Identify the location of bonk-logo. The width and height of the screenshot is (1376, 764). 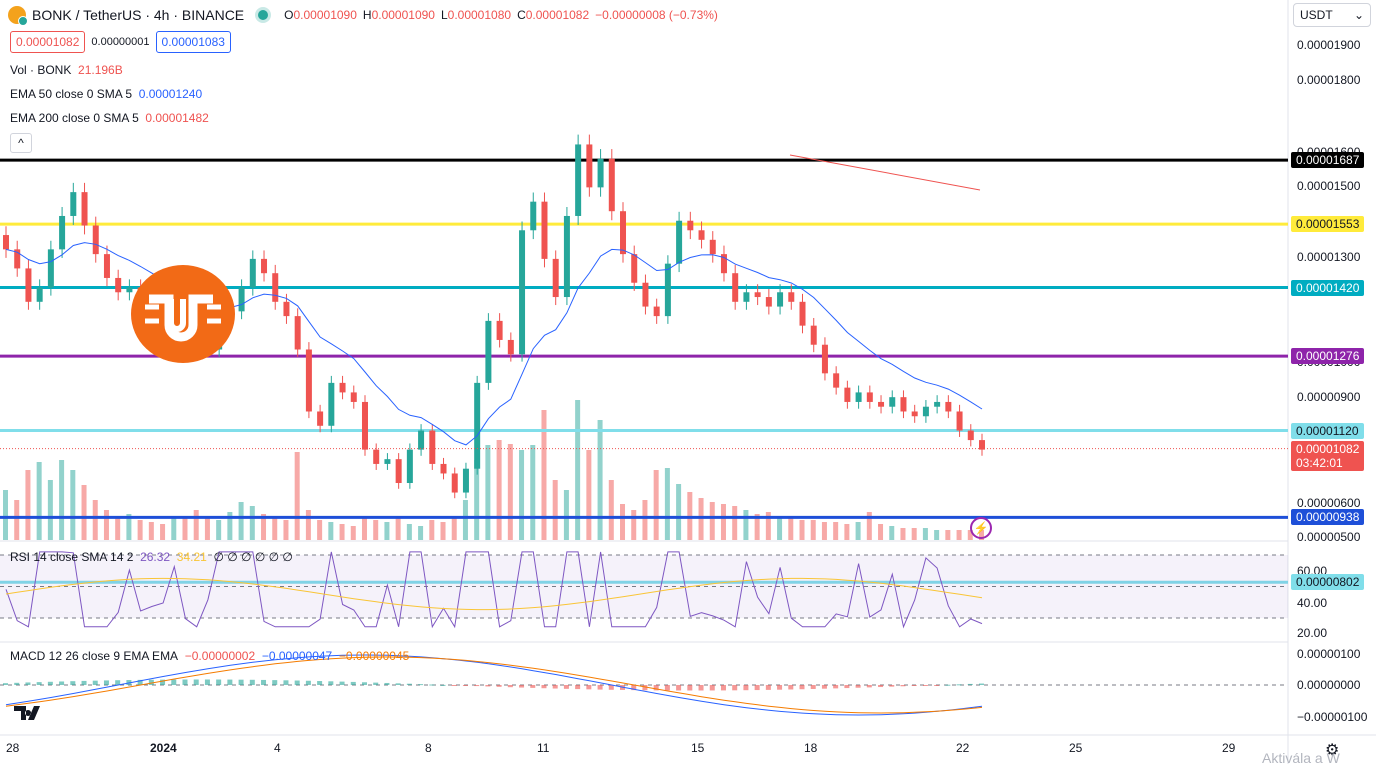
(183, 314).